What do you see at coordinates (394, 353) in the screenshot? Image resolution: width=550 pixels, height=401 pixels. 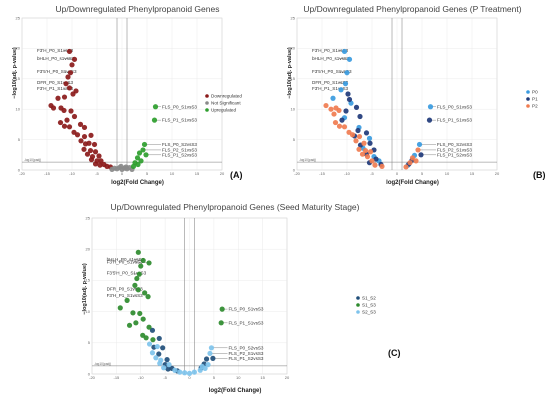 I see `panel-label: (C)` at bounding box center [394, 353].